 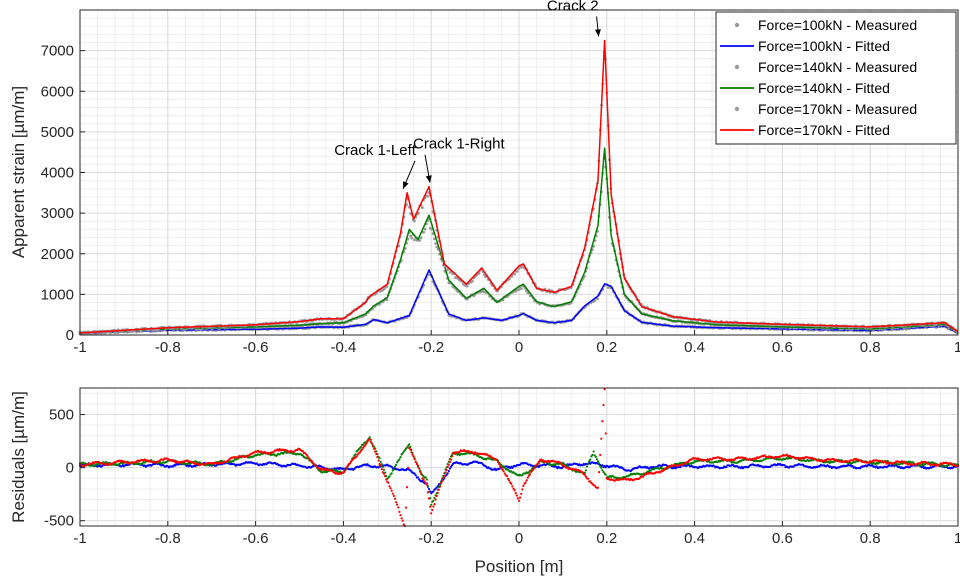 What do you see at coordinates (606, 347) in the screenshot?
I see `strain-x-tick-label: 0.2` at bounding box center [606, 347].